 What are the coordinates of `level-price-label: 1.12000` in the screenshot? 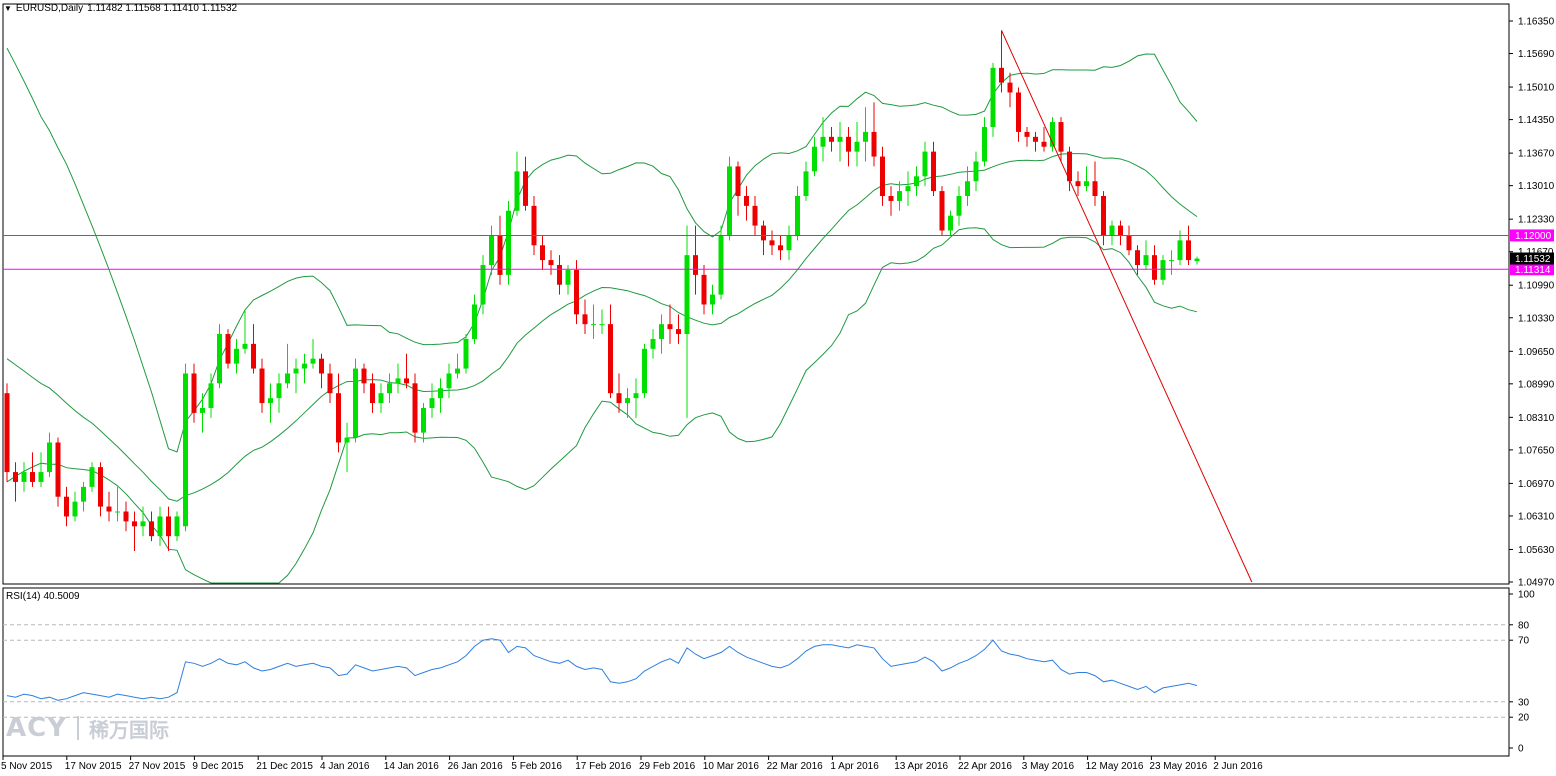 It's located at (1533, 236).